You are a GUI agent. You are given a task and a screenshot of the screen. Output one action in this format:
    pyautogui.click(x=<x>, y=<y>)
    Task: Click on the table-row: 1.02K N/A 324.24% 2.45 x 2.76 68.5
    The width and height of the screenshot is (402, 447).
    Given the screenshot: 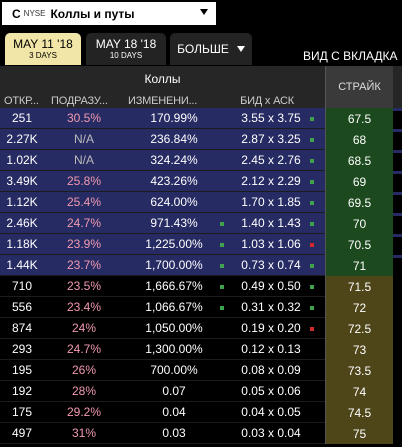 What is the action you would take?
    pyautogui.click(x=201, y=162)
    